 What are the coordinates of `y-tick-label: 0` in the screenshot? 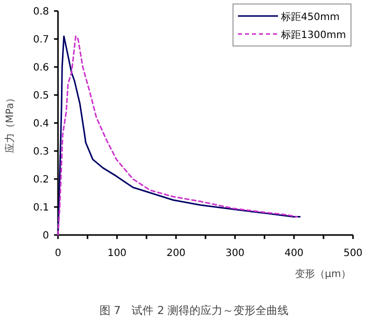 It's located at (45, 236).